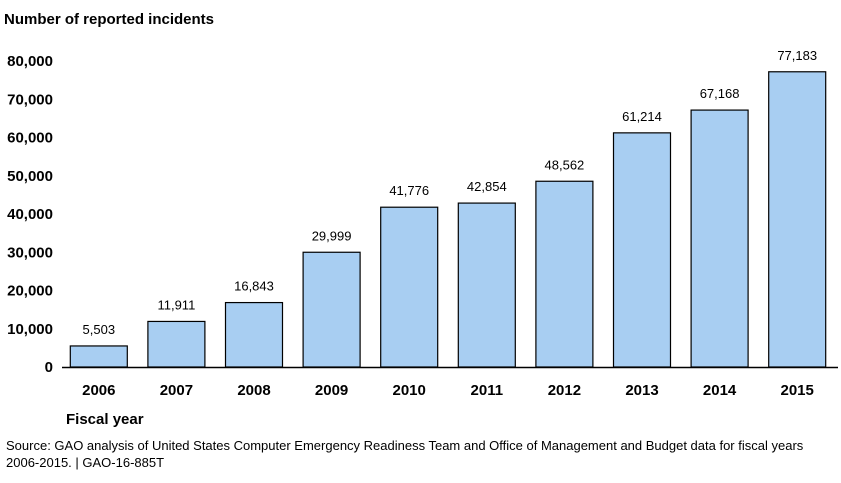 The image size is (841, 483). I want to click on bar-2010, so click(409, 287).